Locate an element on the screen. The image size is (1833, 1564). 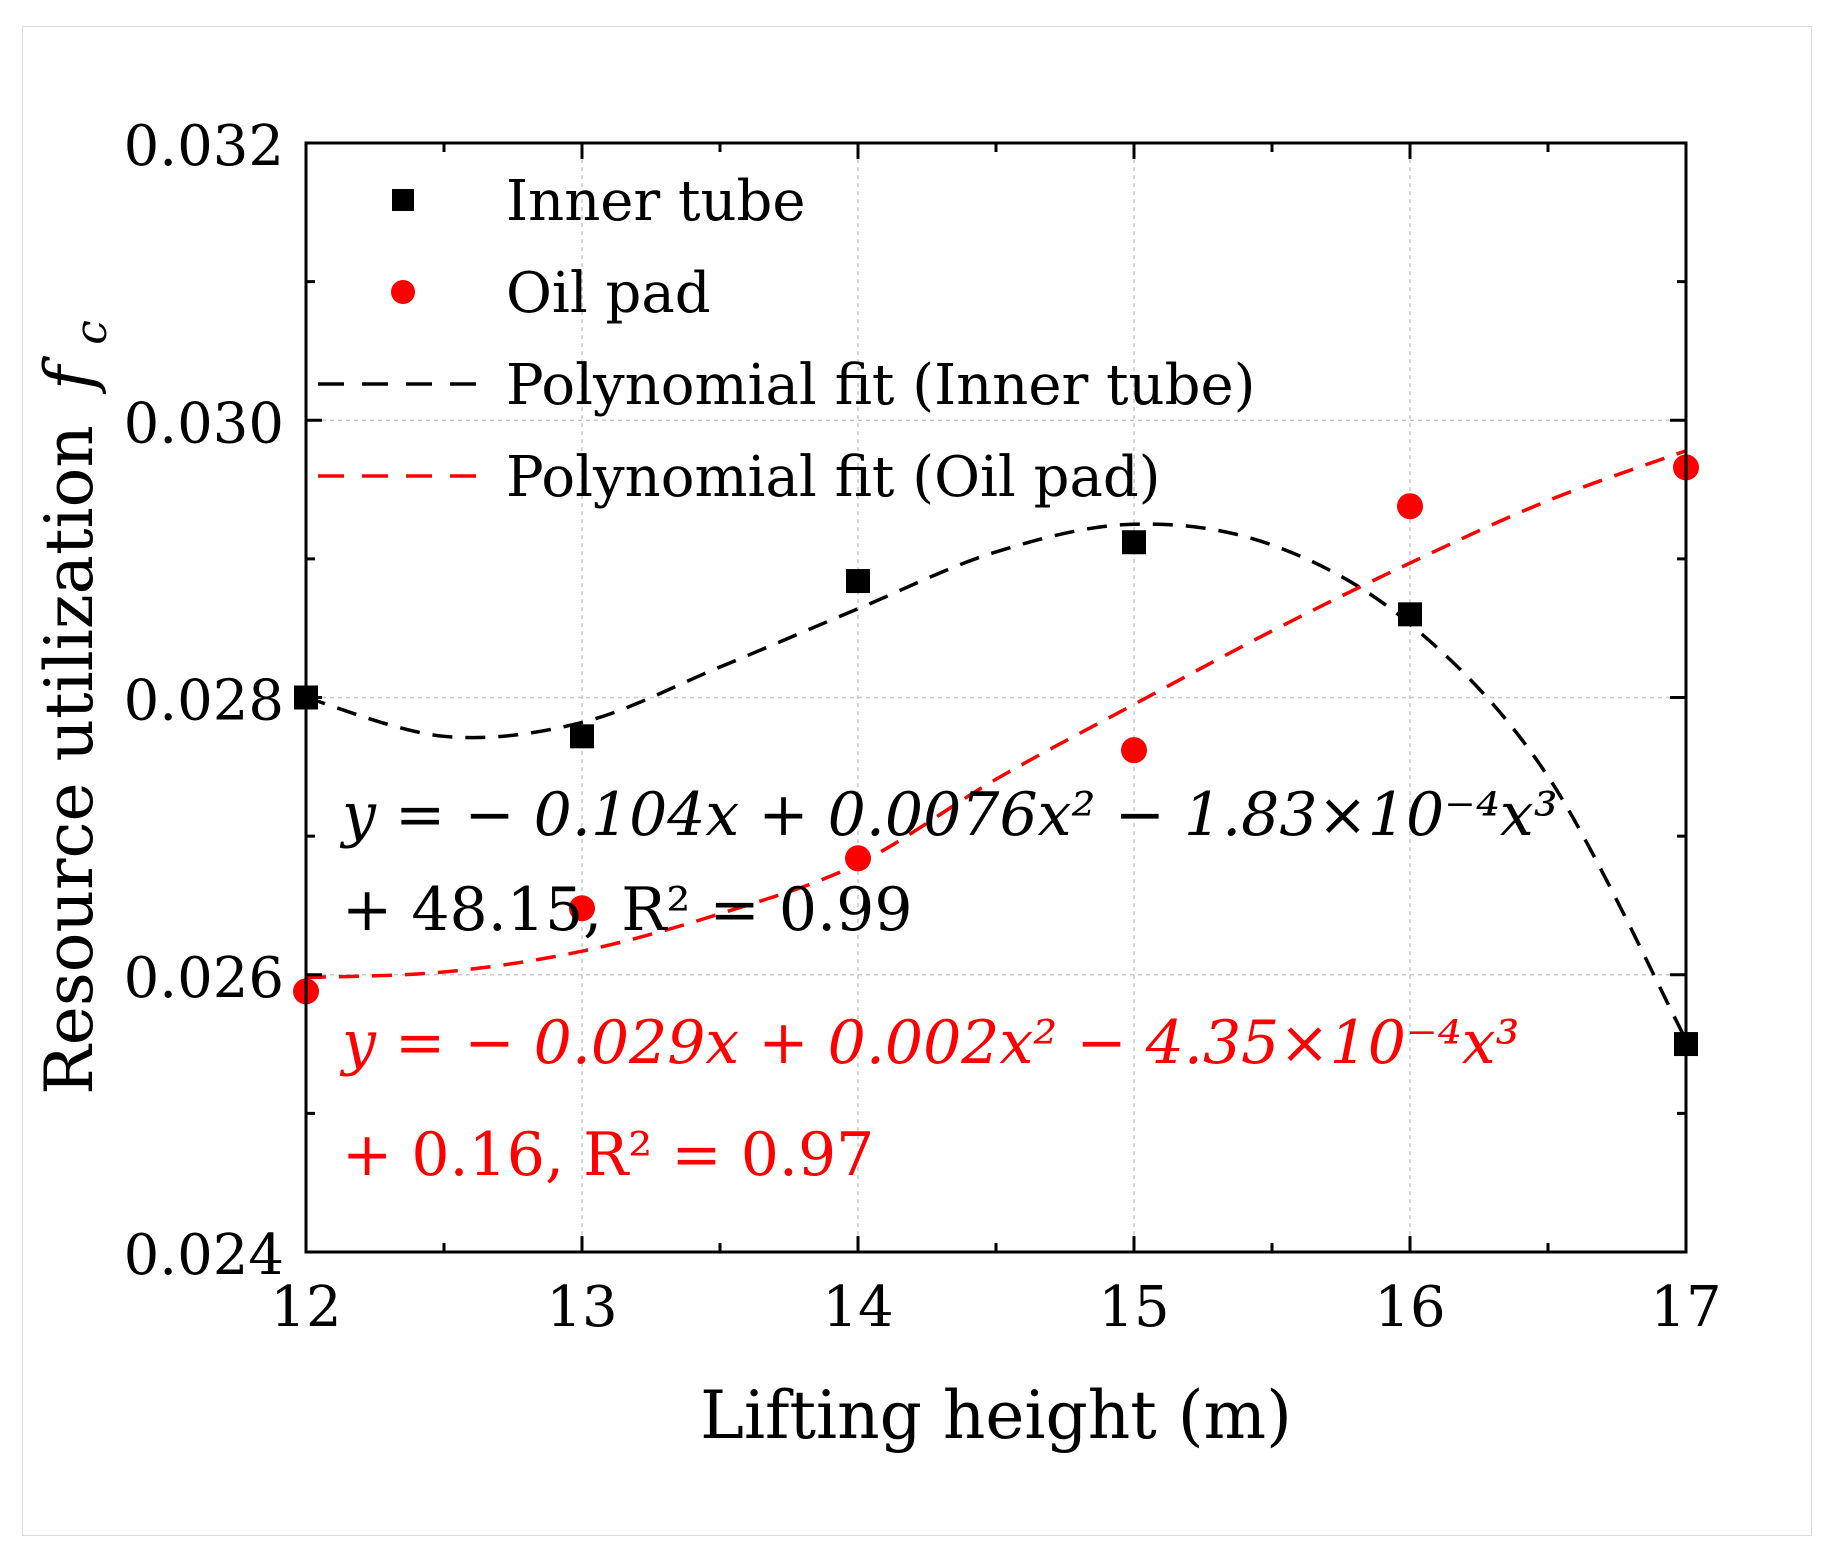
y-axis-title-text: Resource utilization is located at coordinates (69, 760).